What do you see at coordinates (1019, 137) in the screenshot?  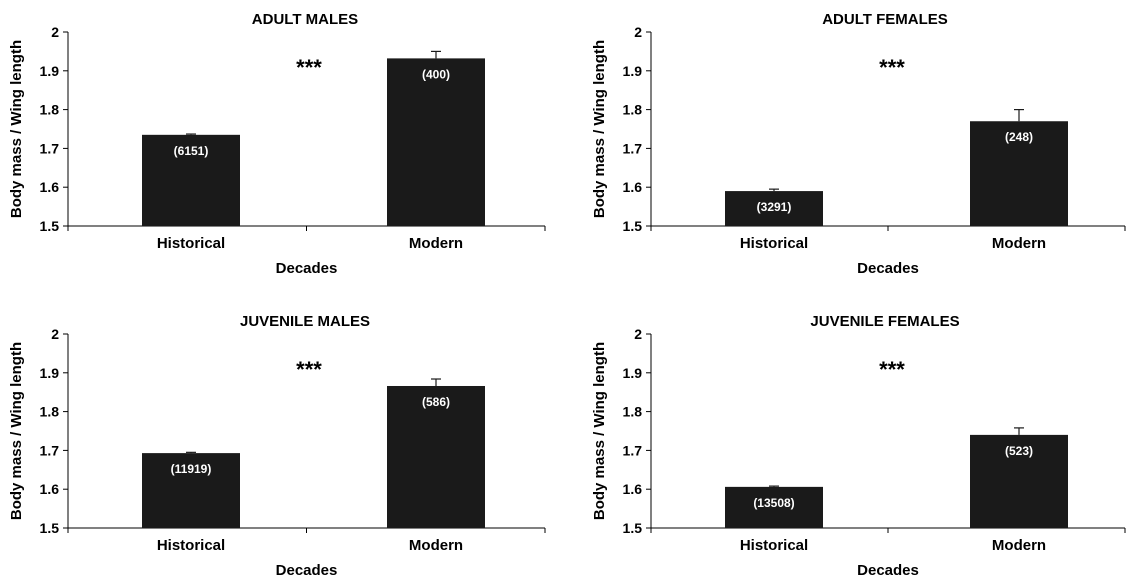 I see `bar-sample-label: (248)` at bounding box center [1019, 137].